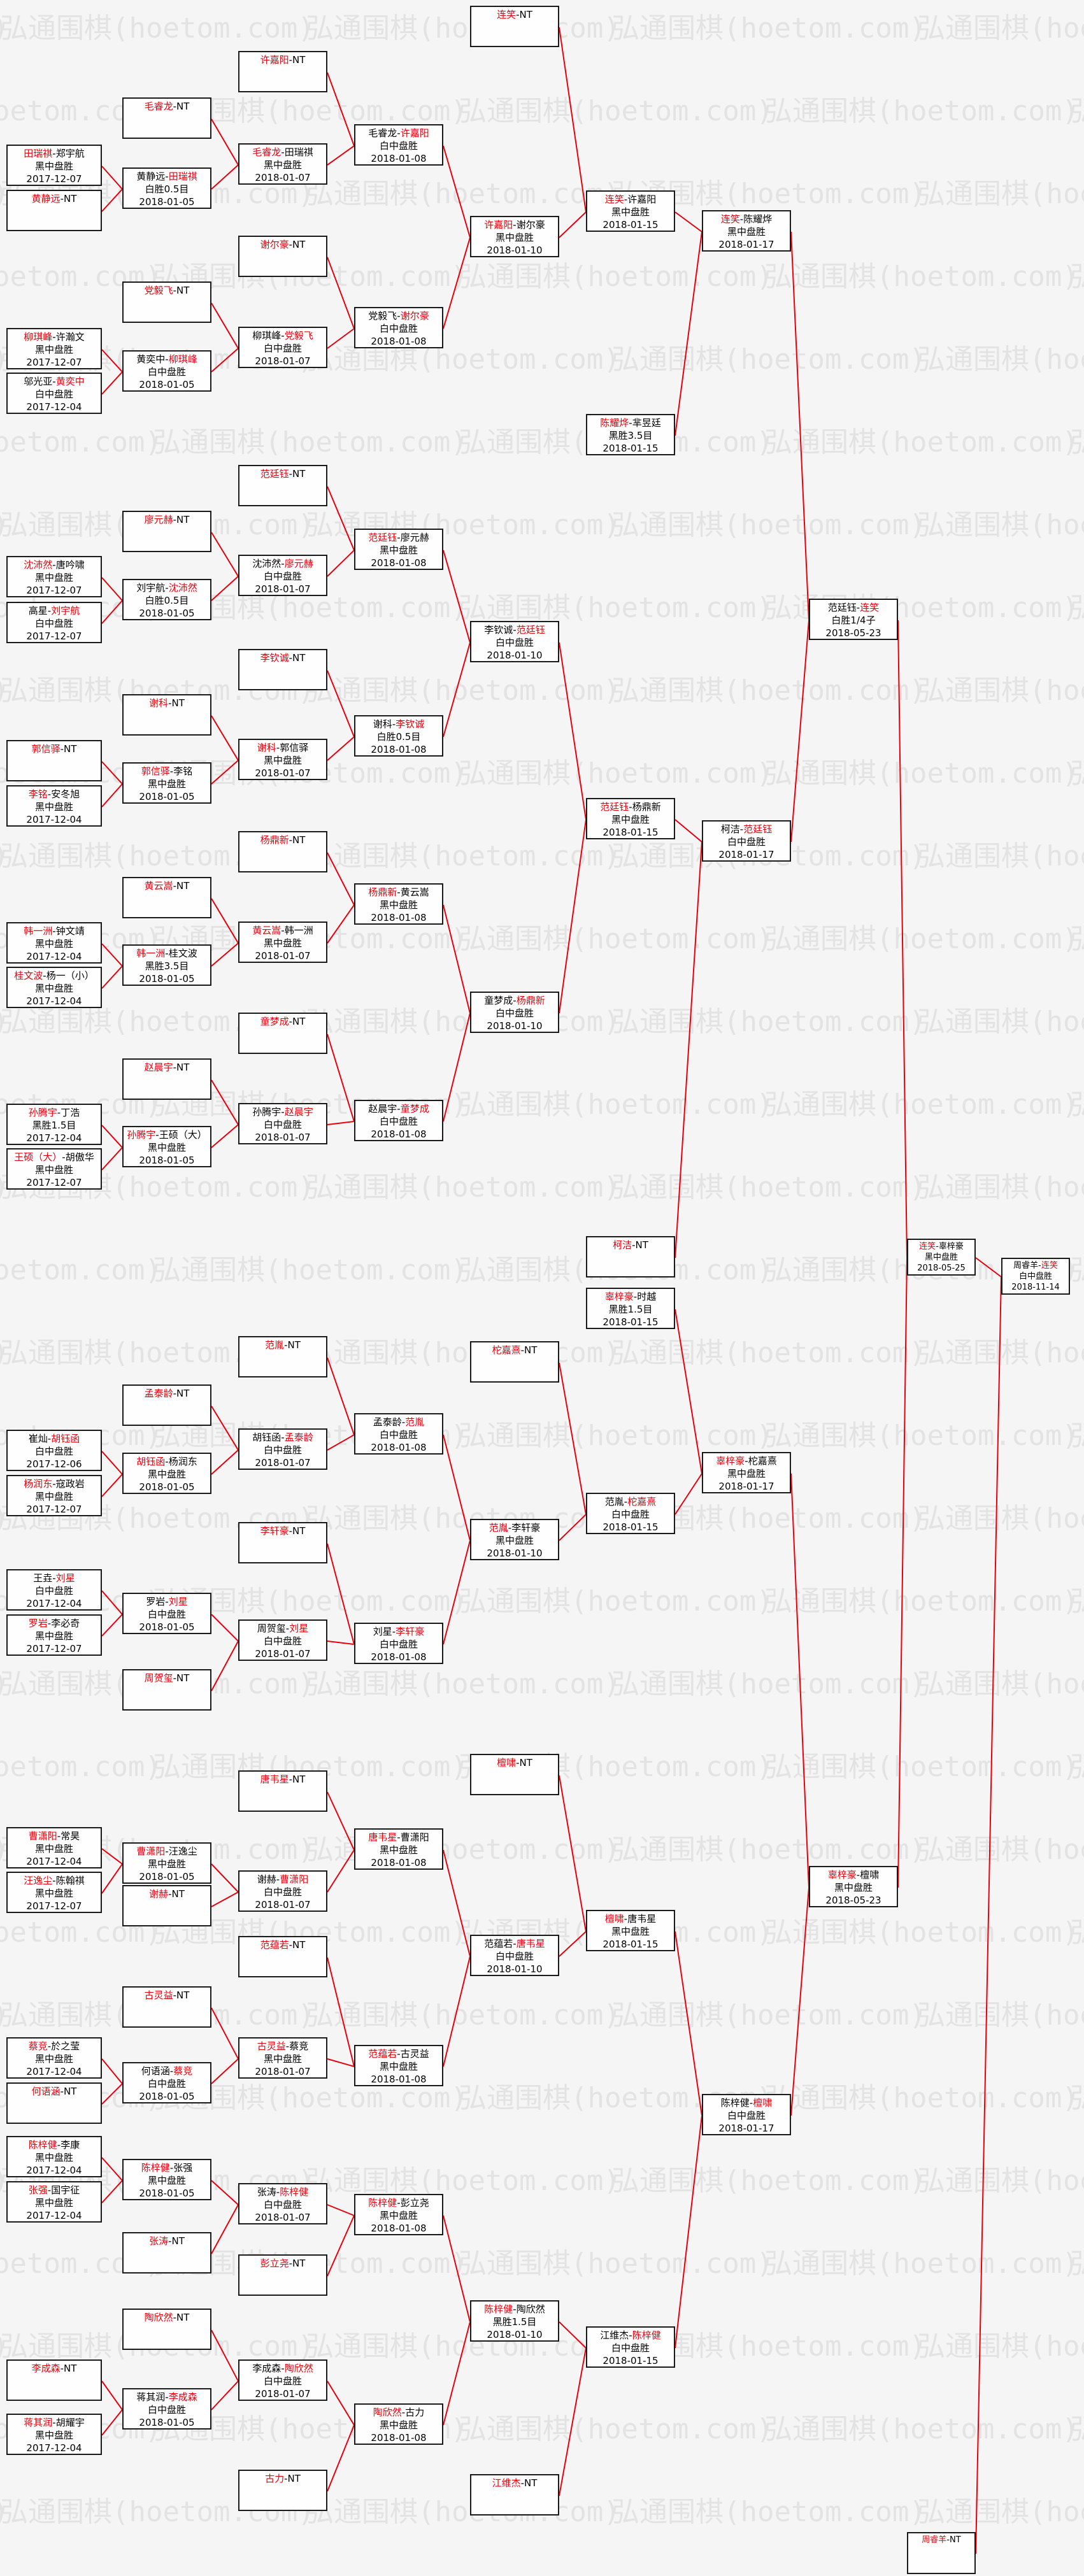  Describe the element at coordinates (166, 965) in the screenshot. I see `match-box: 韩一洲-桂文波 黑胜3.5目 2018-01-05` at that location.